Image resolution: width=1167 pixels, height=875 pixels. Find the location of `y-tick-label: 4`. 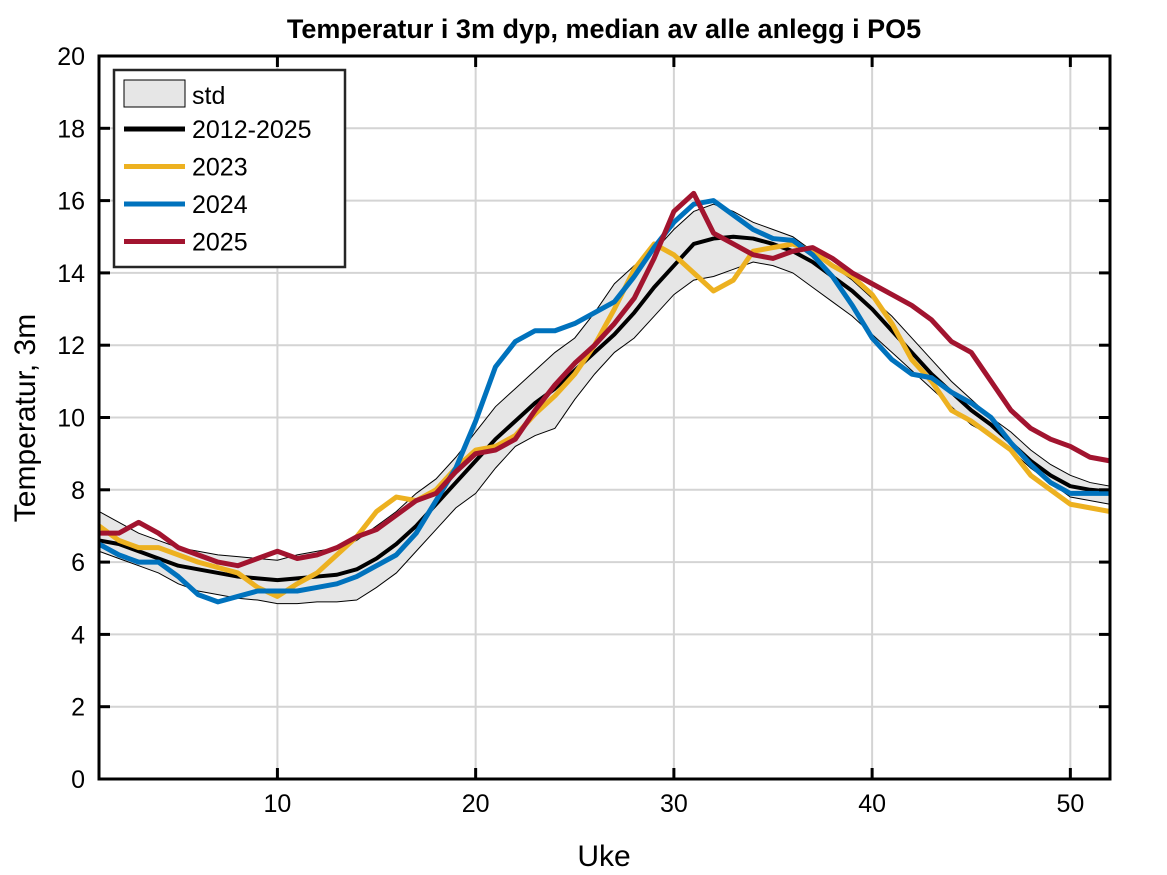

y-tick-label: 4 is located at coordinates (78, 635).